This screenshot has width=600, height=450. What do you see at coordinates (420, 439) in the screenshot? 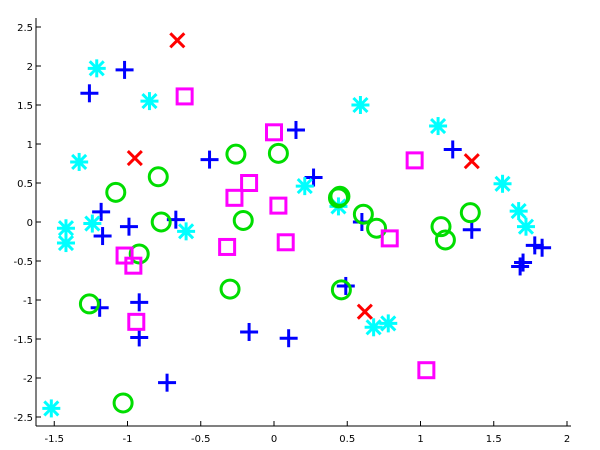
I see `x-tick-label: 1` at bounding box center [420, 439].